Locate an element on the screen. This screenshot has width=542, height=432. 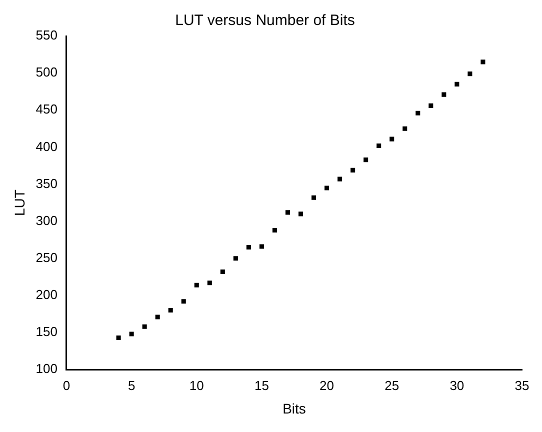
y-axis-title: LUT is located at coordinates (19, 202).